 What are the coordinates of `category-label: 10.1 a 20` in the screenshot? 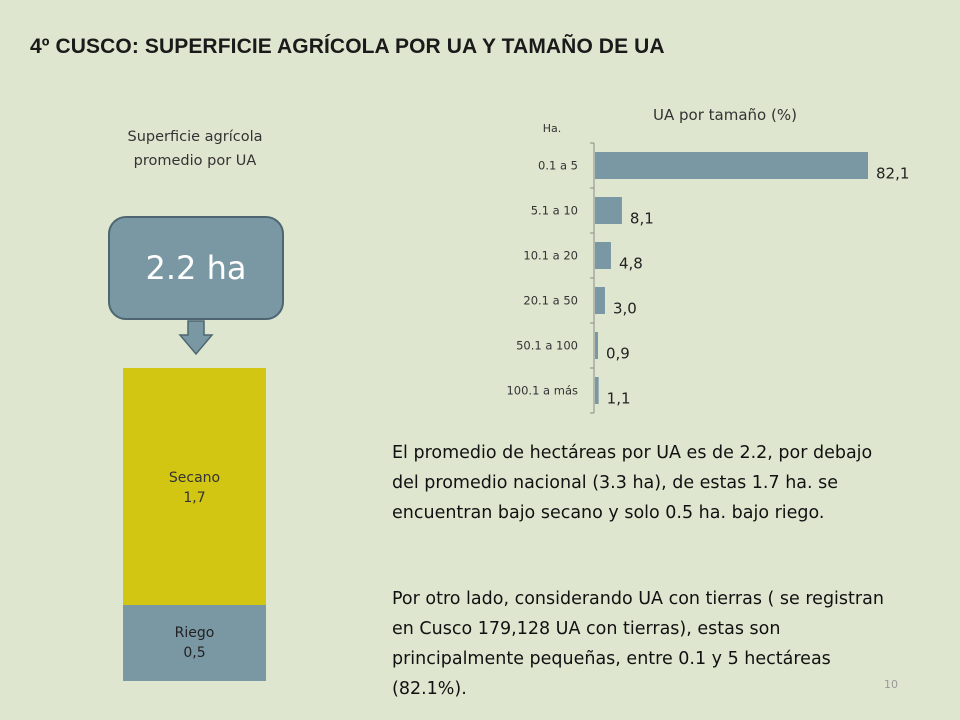 It's located at (550, 256).